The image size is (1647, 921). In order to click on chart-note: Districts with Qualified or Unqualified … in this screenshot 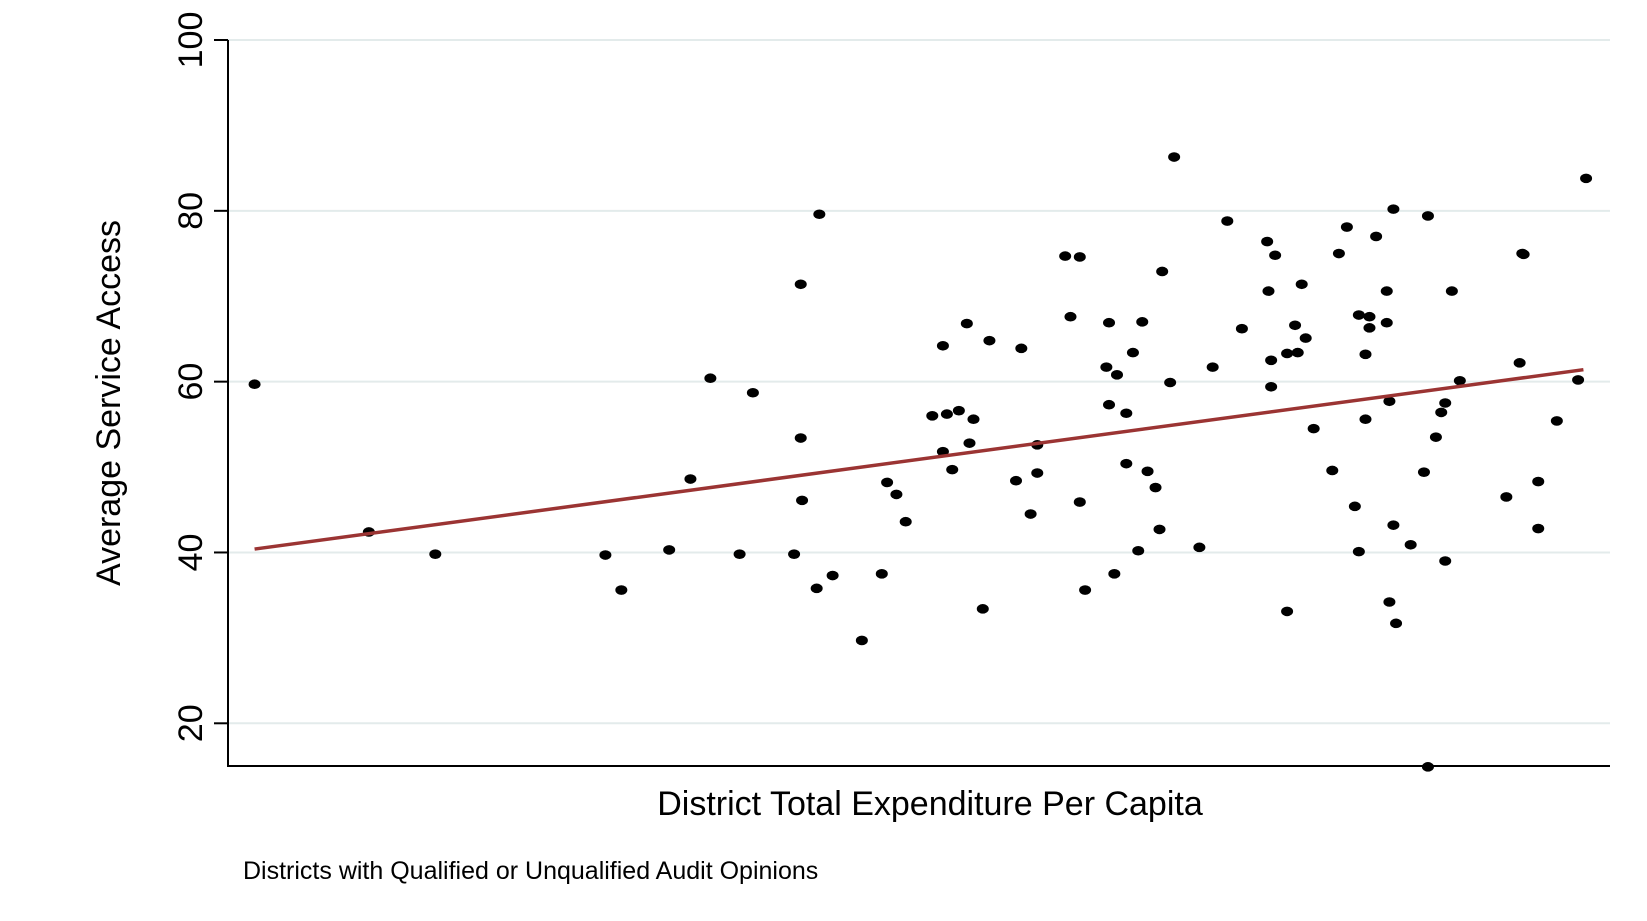, I will do `click(530, 871)`.